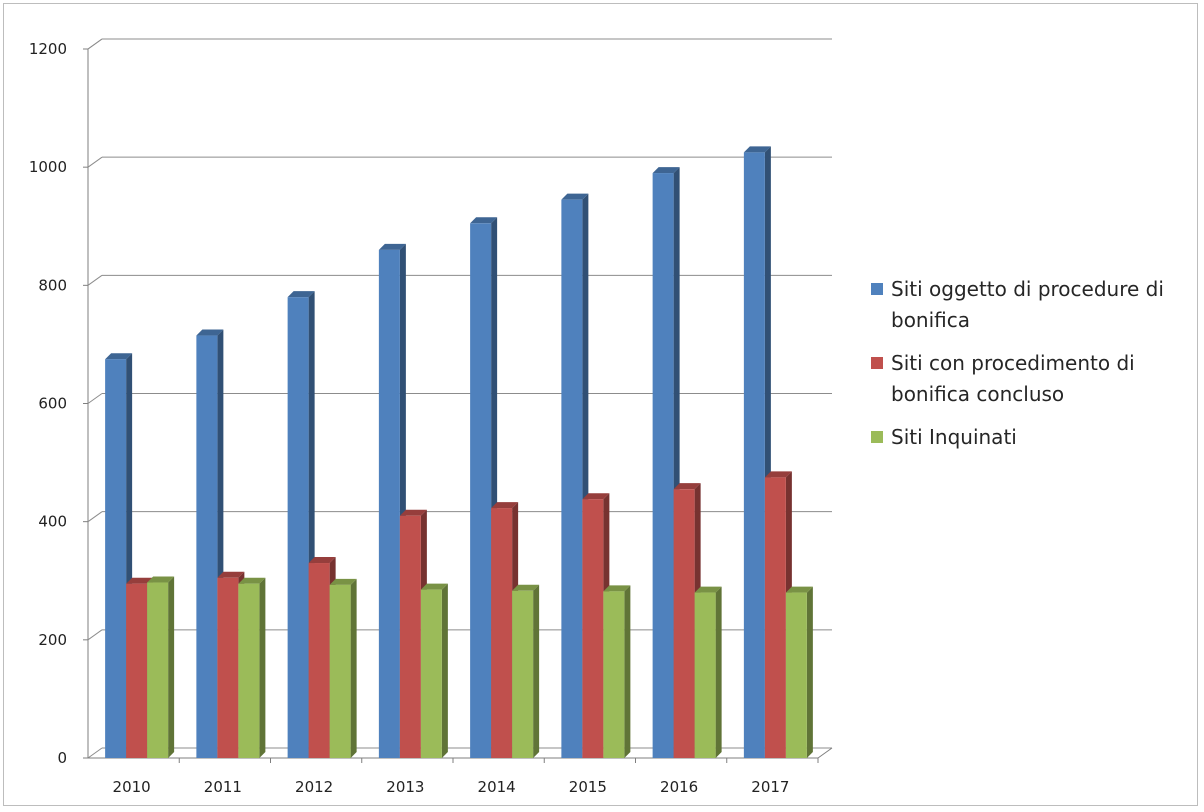 This screenshot has width=1204, height=812. Describe the element at coordinates (314, 787) in the screenshot. I see `x-tick-label: 2012` at that location.